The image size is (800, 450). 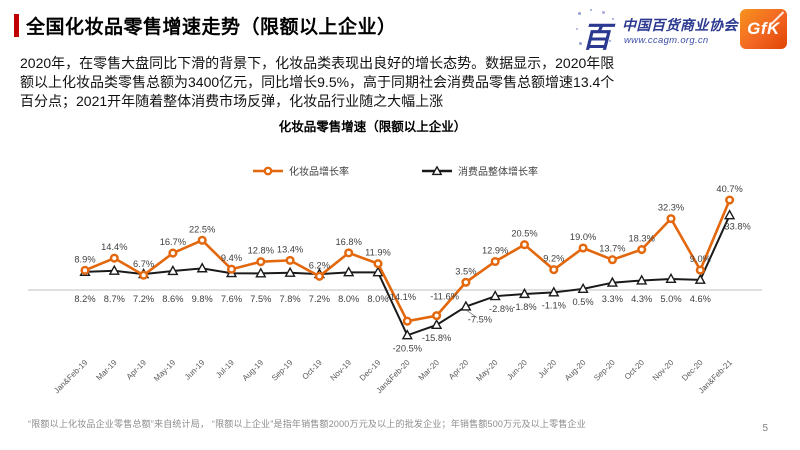 What do you see at coordinates (165, 371) in the screenshot?
I see `svg-text: May-19` at bounding box center [165, 371].